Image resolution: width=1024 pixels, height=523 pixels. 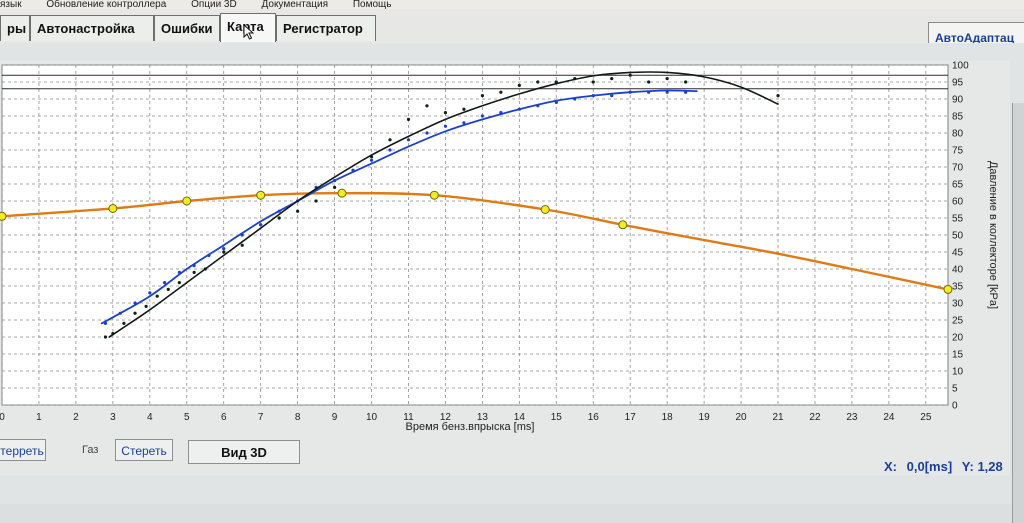 I want to click on y-tick-label: 25, so click(x=958, y=321).